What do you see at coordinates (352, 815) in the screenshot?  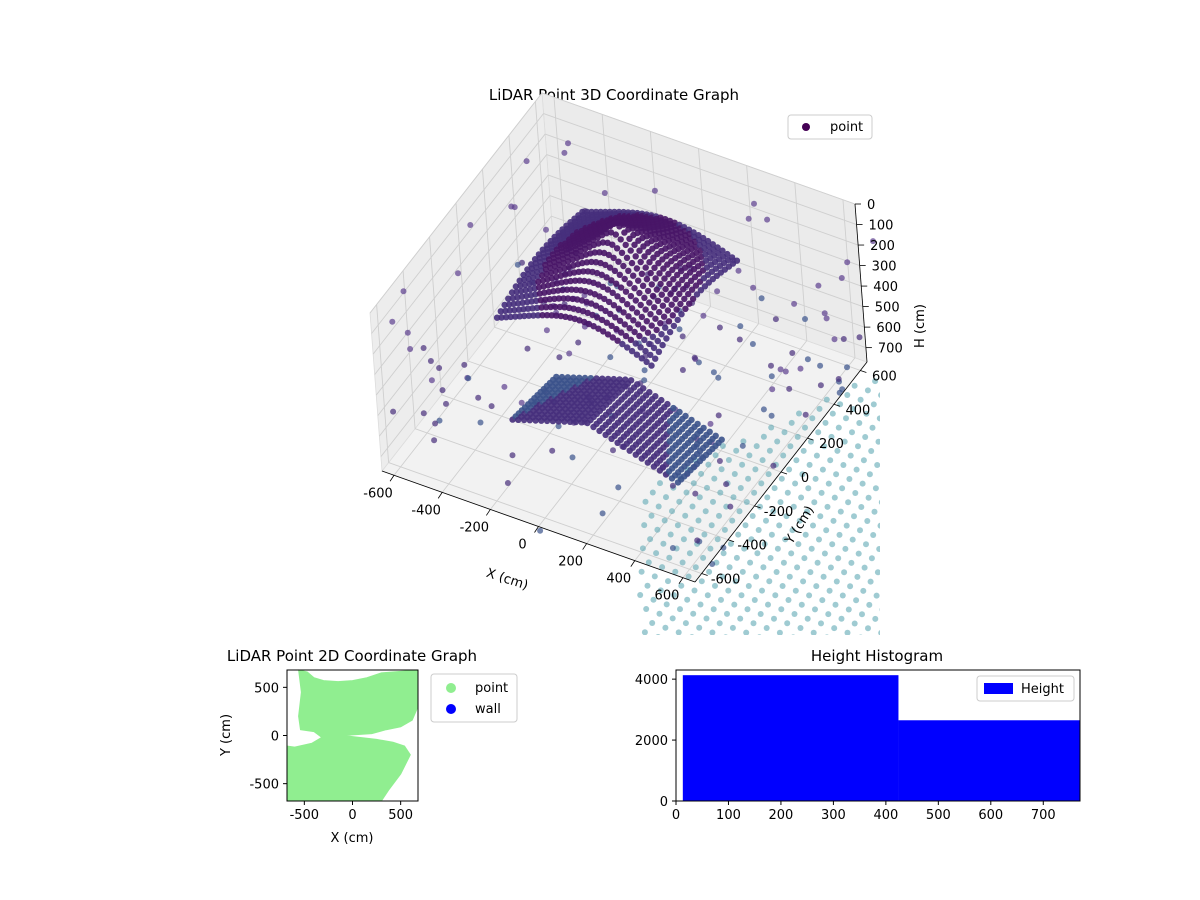 I see `x-tick-label: 0` at bounding box center [352, 815].